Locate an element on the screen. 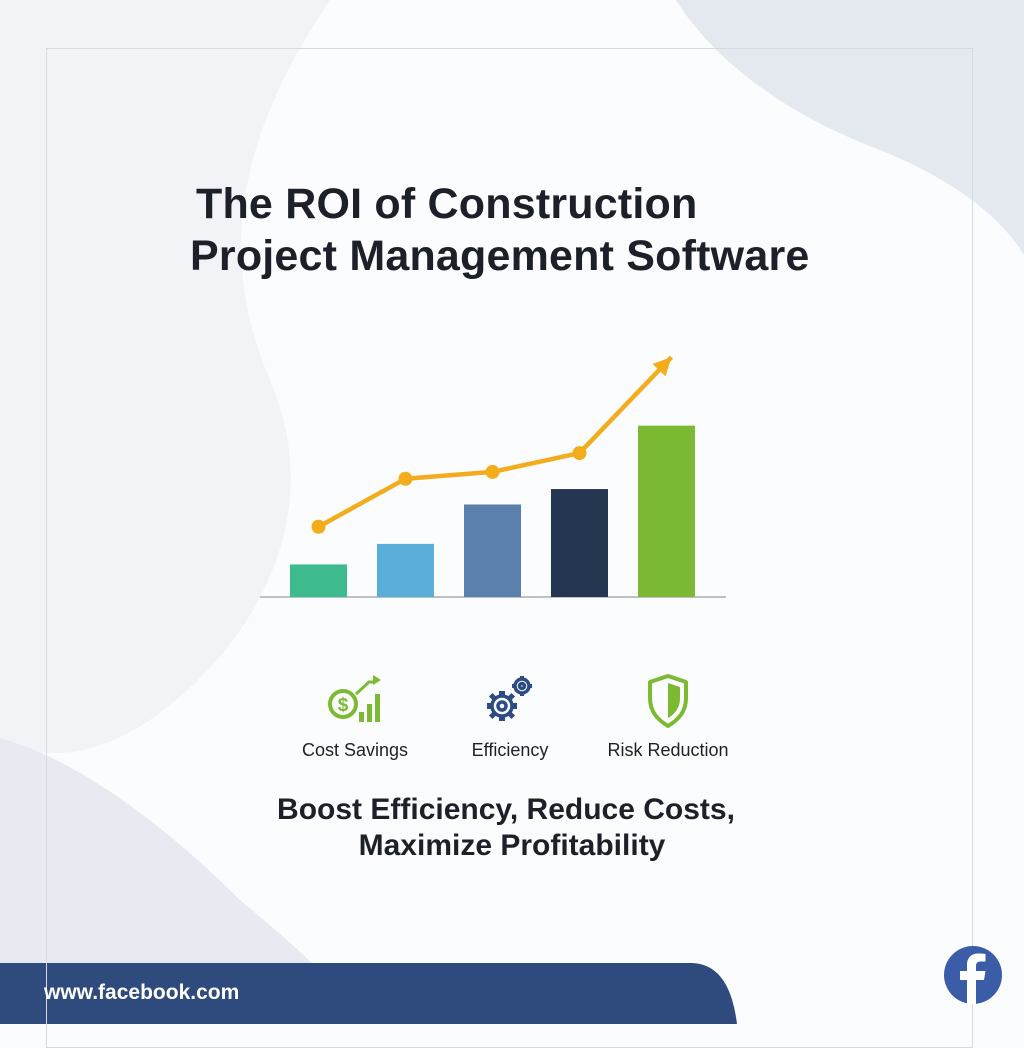 The image size is (1024, 1048). tagline-line-2: Maximize Profitability is located at coordinates (512, 845).